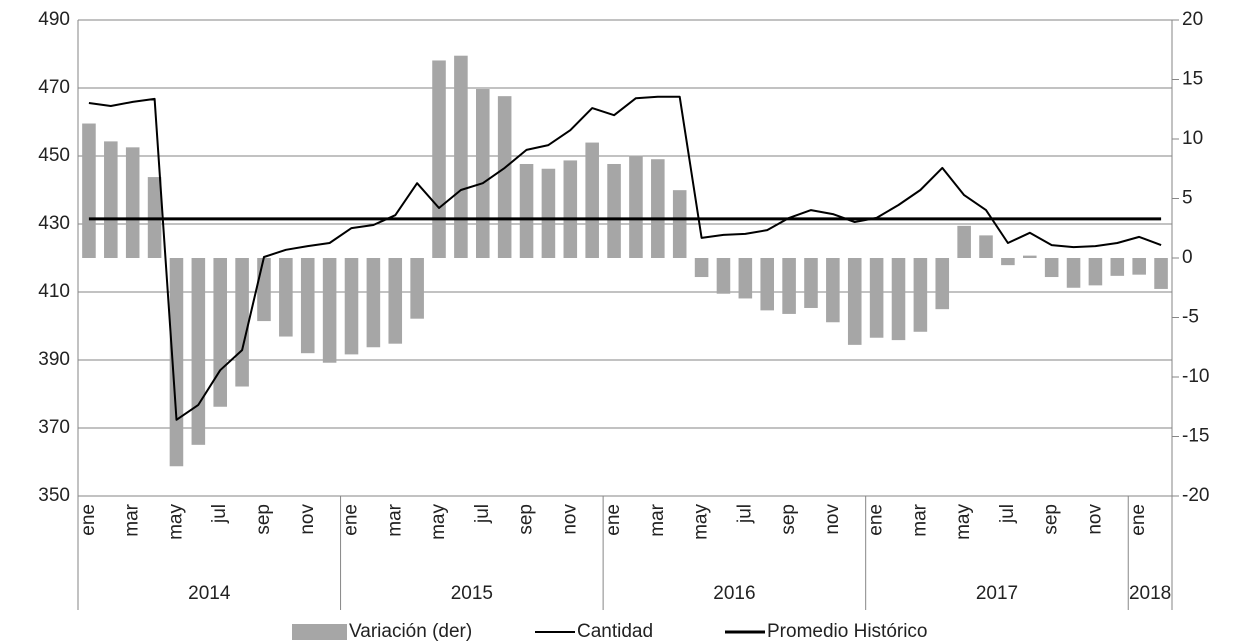 The height and width of the screenshot is (644, 1249). I want to click on x-group-label: 2014, so click(209, 593).